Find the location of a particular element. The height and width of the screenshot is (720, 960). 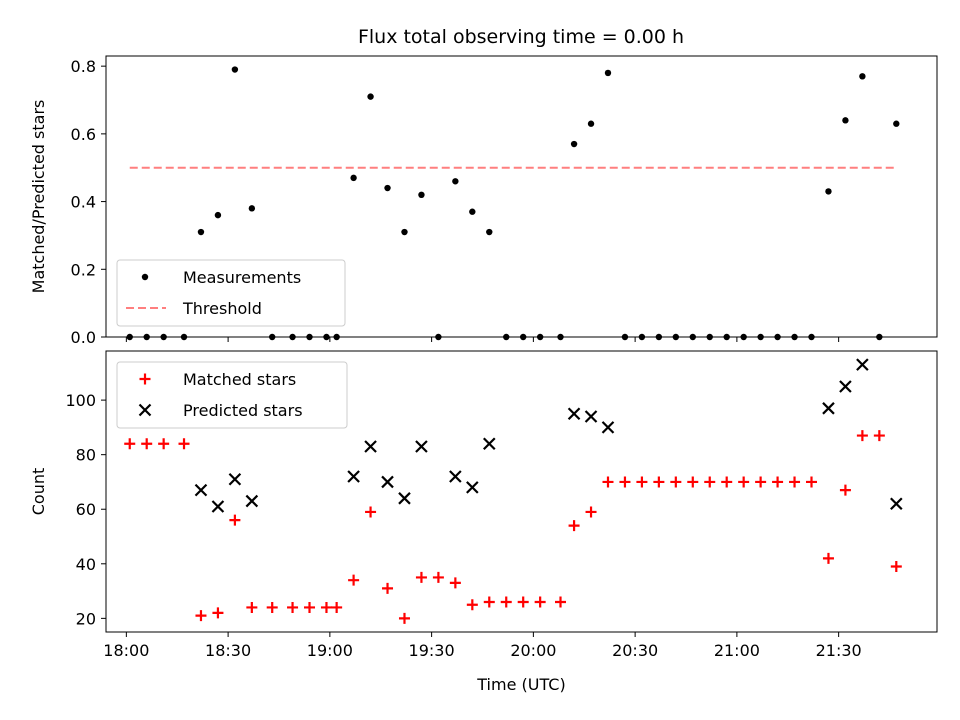

x-tick-label: 20:00 is located at coordinates (533, 650).